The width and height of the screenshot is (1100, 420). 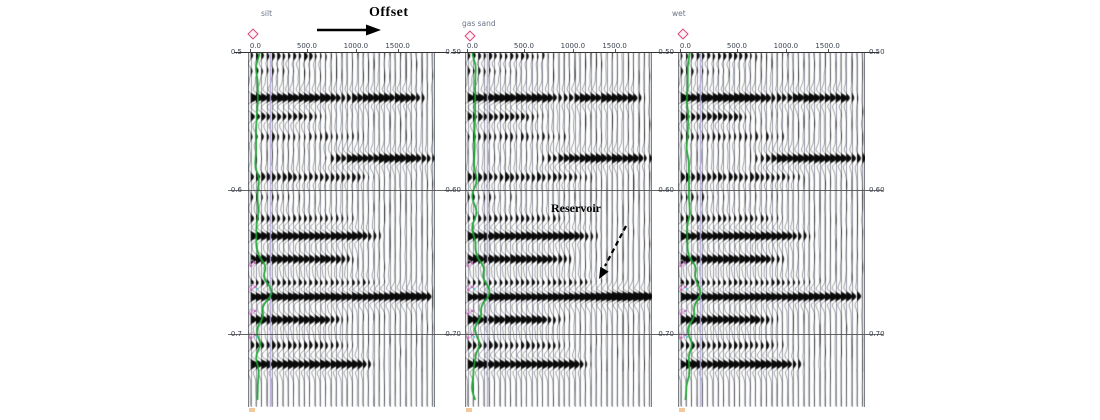 I want to click on offset-direction-label: Offset, so click(x=389, y=12).